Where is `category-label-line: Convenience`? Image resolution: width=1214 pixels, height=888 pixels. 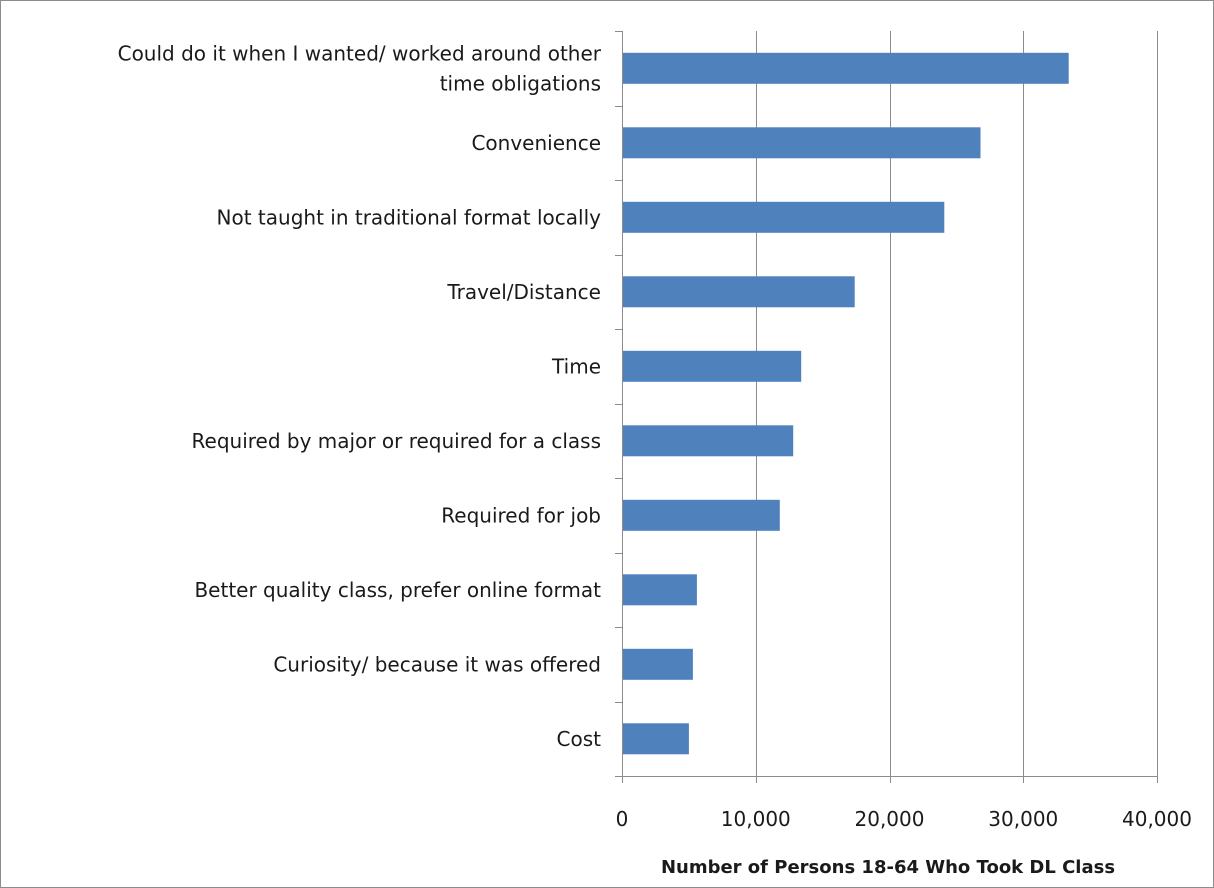 category-label-line: Convenience is located at coordinates (536, 143).